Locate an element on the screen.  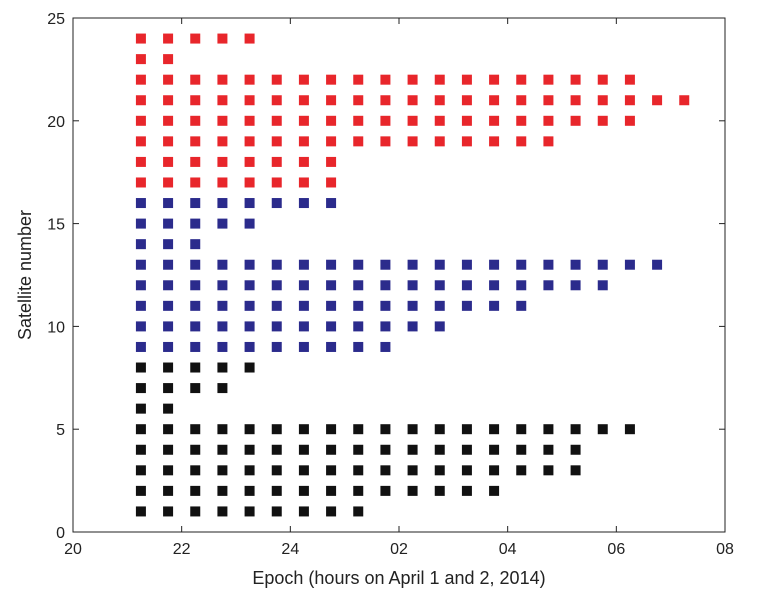
x-tick-label: 24 is located at coordinates (290, 549).